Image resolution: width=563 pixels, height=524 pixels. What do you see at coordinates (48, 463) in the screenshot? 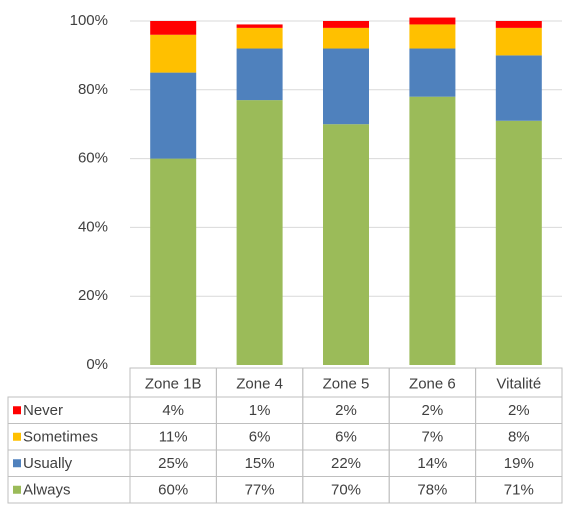
I see `legend-label: Usually` at bounding box center [48, 463].